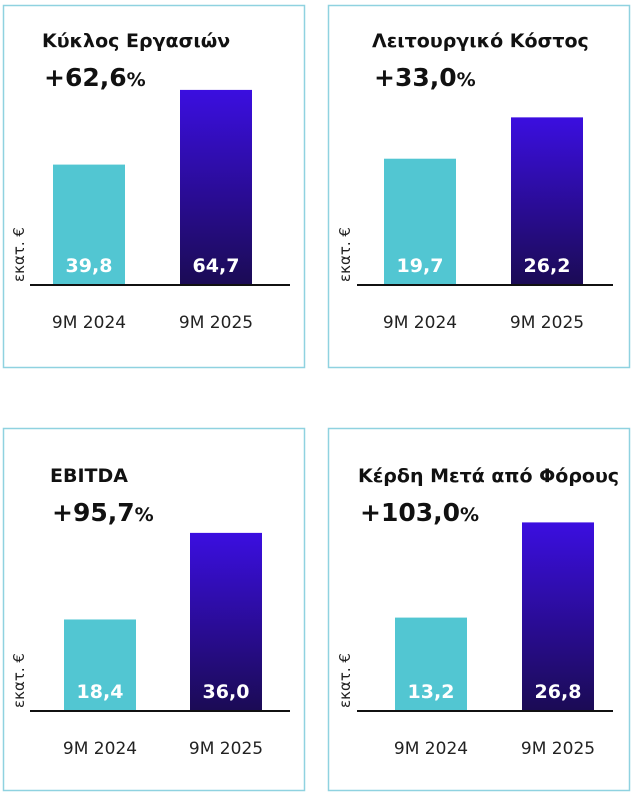  I want to click on value-label: 13,2, so click(431, 692).